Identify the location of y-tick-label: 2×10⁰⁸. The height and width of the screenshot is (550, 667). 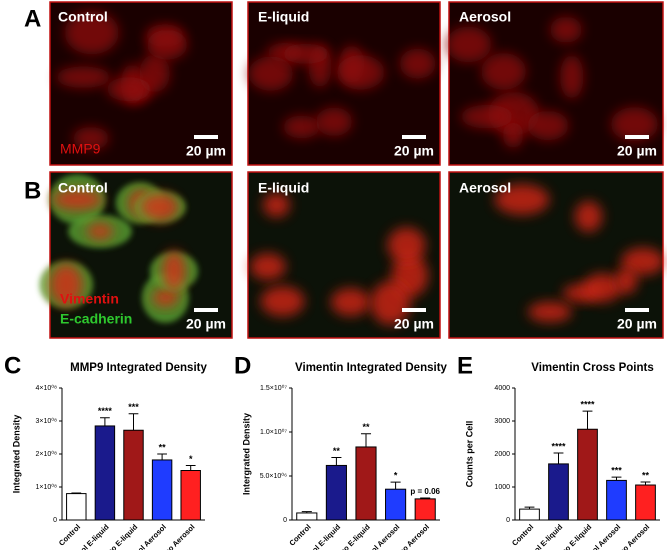
(46, 454).